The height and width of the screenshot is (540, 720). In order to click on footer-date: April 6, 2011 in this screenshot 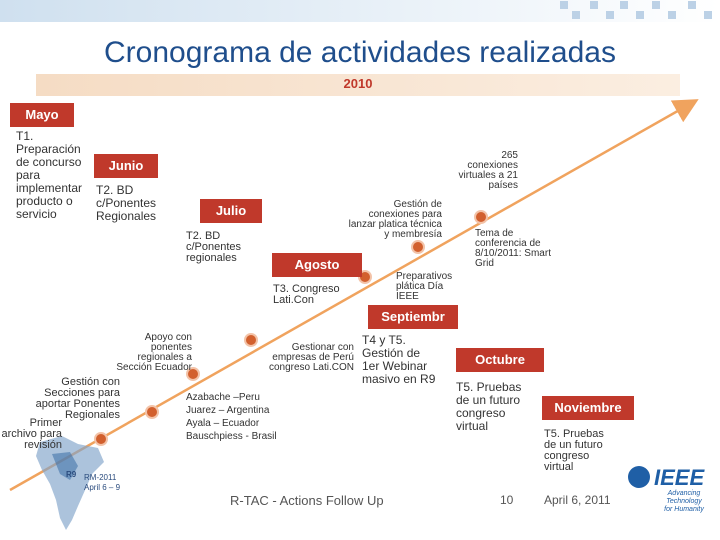, I will do `click(577, 500)`.